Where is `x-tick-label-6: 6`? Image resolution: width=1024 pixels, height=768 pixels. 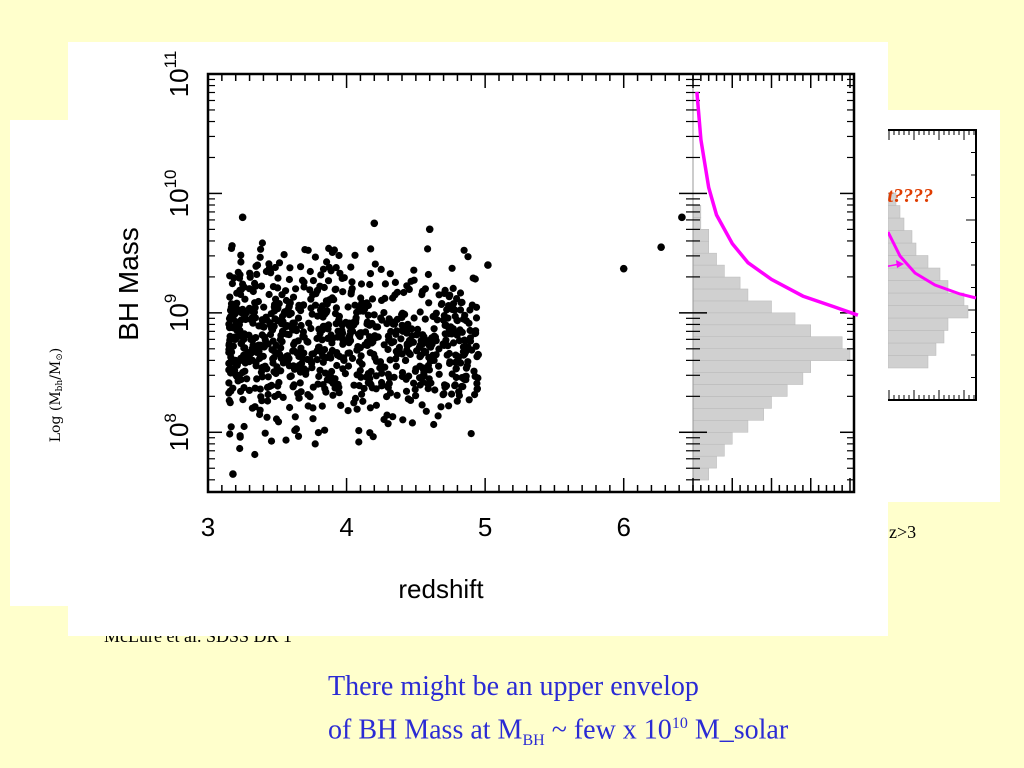
x-tick-label-6: 6 is located at coordinates (623, 527).